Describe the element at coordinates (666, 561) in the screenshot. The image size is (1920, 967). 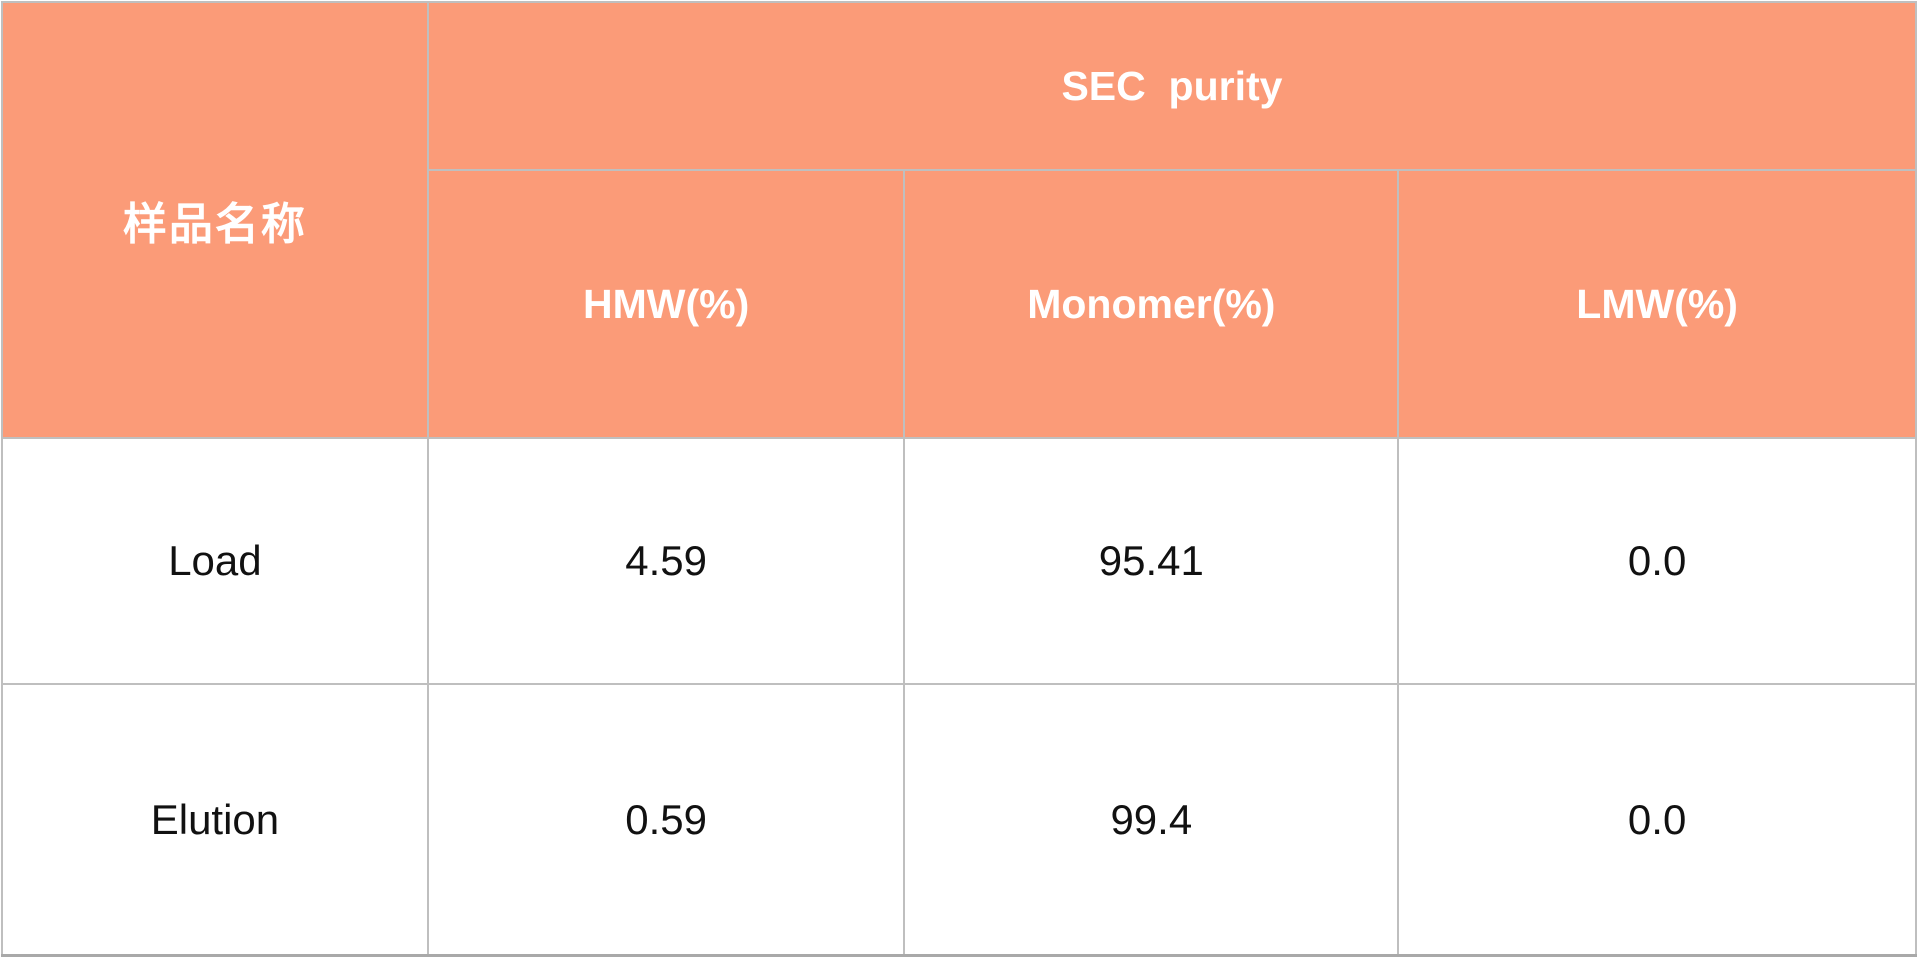
I see `cell-load-hmw: 4.59` at that location.